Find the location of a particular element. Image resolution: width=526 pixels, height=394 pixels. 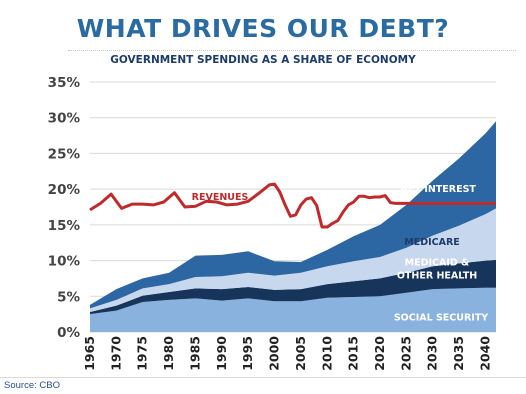

social-security-area is located at coordinates (293, 309).